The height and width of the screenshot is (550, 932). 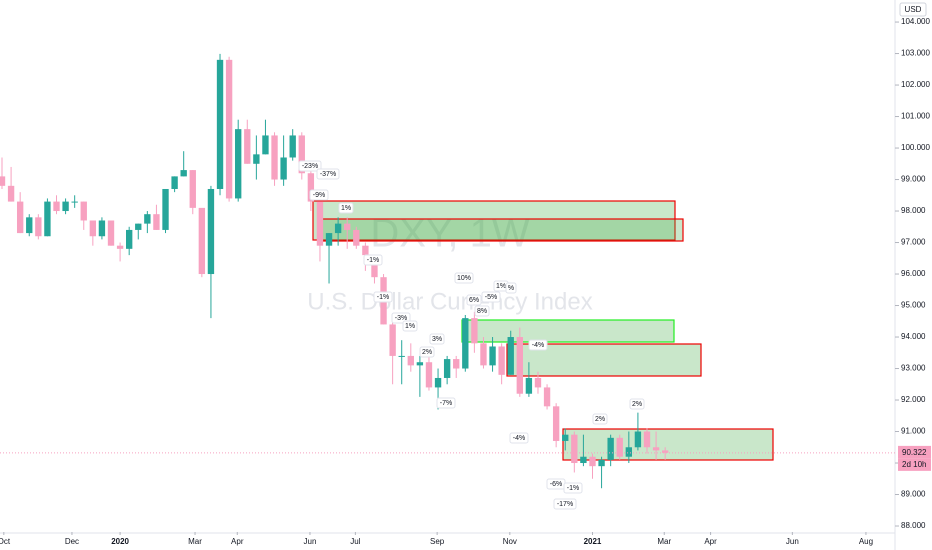 What do you see at coordinates (913, 494) in the screenshot?
I see `y-tick-label: 89.000` at bounding box center [913, 494].